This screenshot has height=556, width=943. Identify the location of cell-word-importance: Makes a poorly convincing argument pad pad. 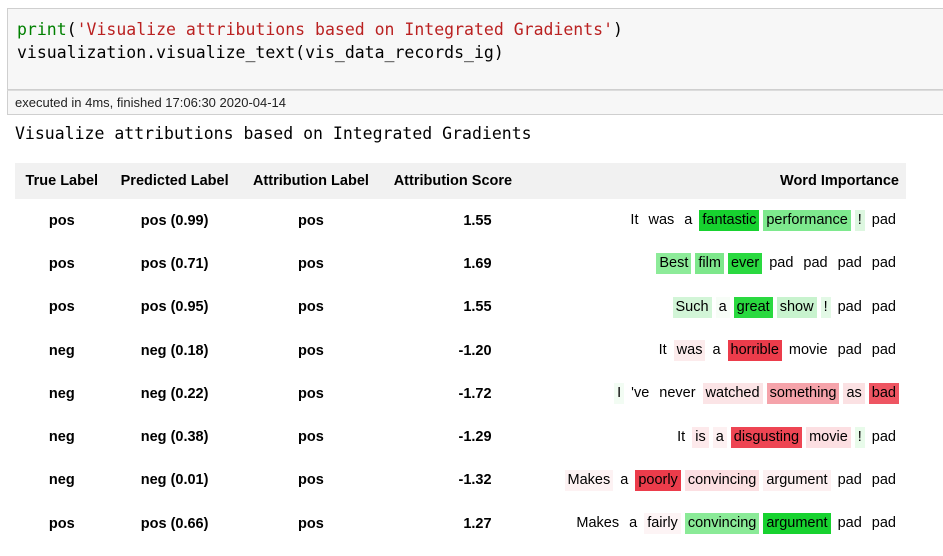
(715, 480).